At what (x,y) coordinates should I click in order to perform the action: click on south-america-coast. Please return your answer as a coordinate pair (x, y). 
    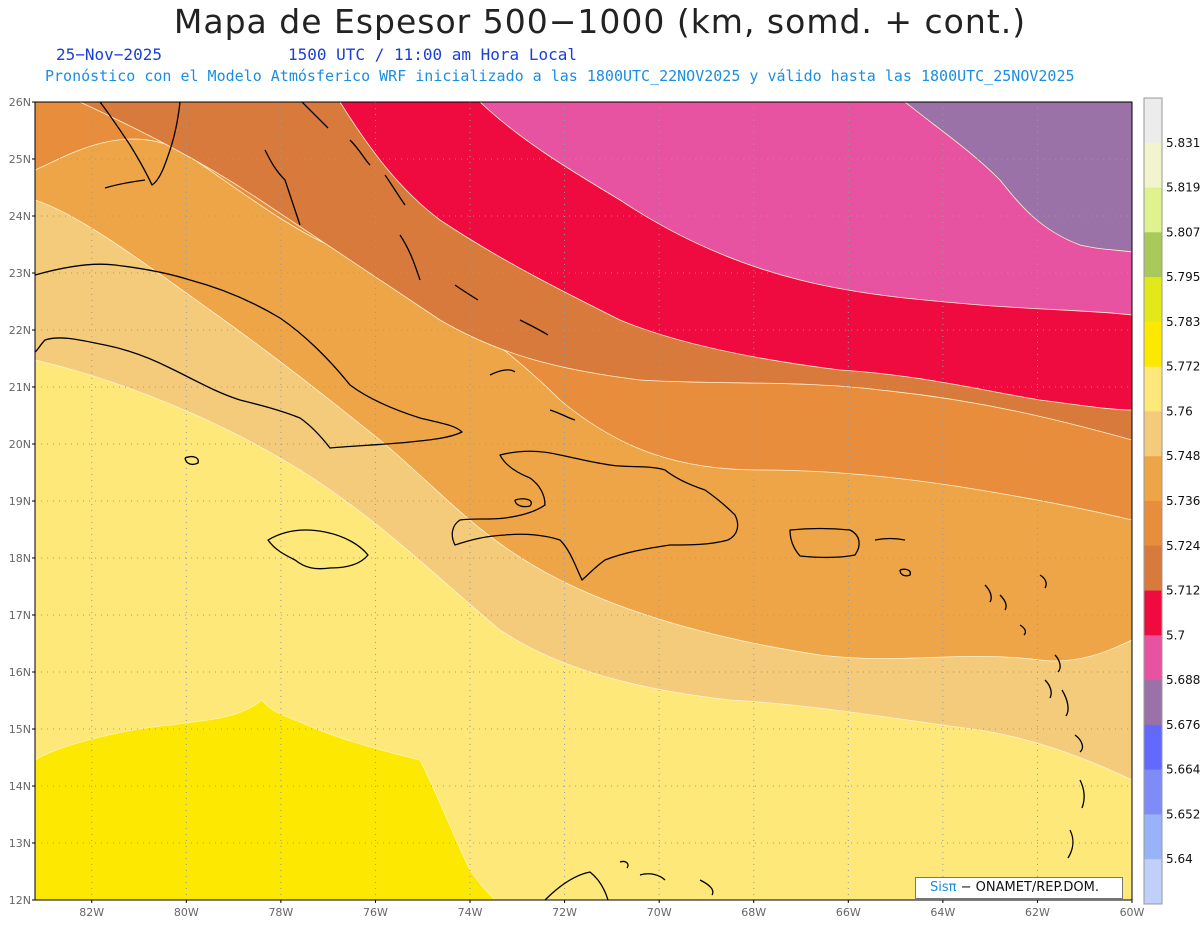
    Looking at the image, I should click on (576, 885).